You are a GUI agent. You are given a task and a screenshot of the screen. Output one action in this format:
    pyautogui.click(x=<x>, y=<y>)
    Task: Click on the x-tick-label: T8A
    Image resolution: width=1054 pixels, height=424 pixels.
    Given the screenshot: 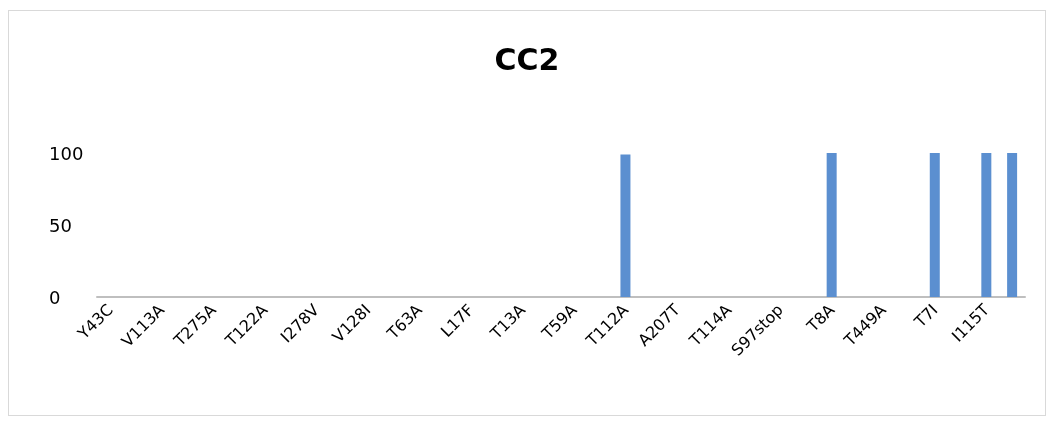 What is the action you would take?
    pyautogui.click(x=820, y=318)
    